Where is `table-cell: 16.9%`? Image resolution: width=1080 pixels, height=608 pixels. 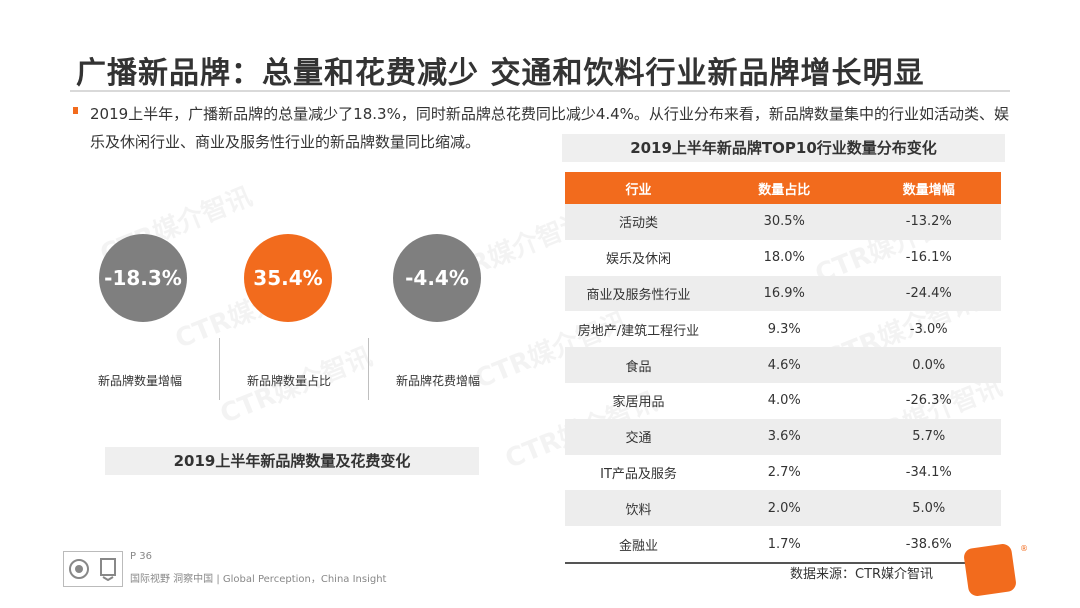 table-cell: 16.9% is located at coordinates (784, 293).